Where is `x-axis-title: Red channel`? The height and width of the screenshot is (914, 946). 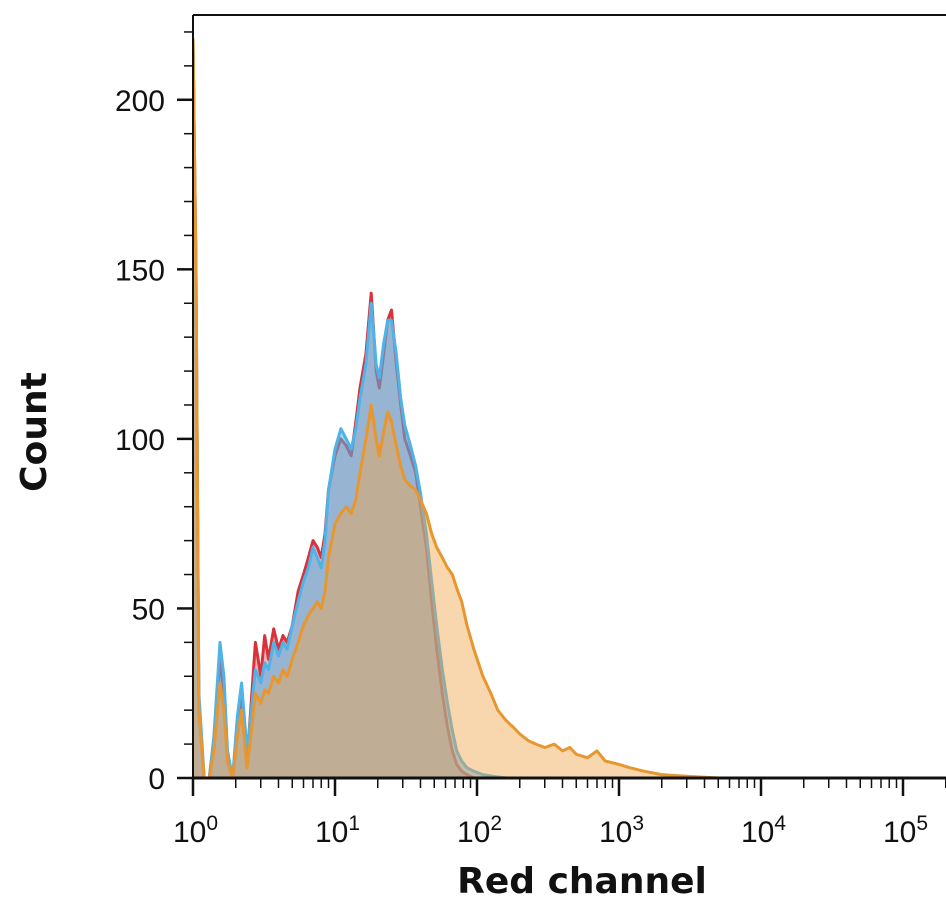
x-axis-title: Red channel is located at coordinates (582, 881).